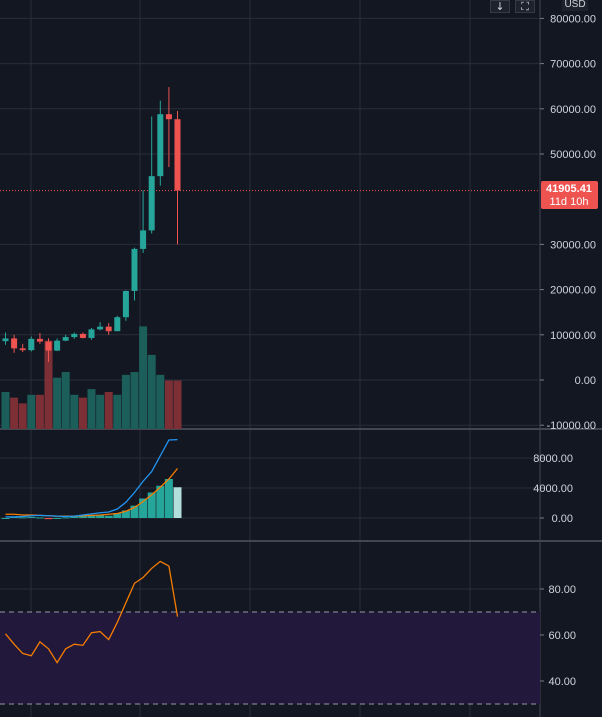 The image size is (602, 717). I want to click on currency-label: USD, so click(575, 5).